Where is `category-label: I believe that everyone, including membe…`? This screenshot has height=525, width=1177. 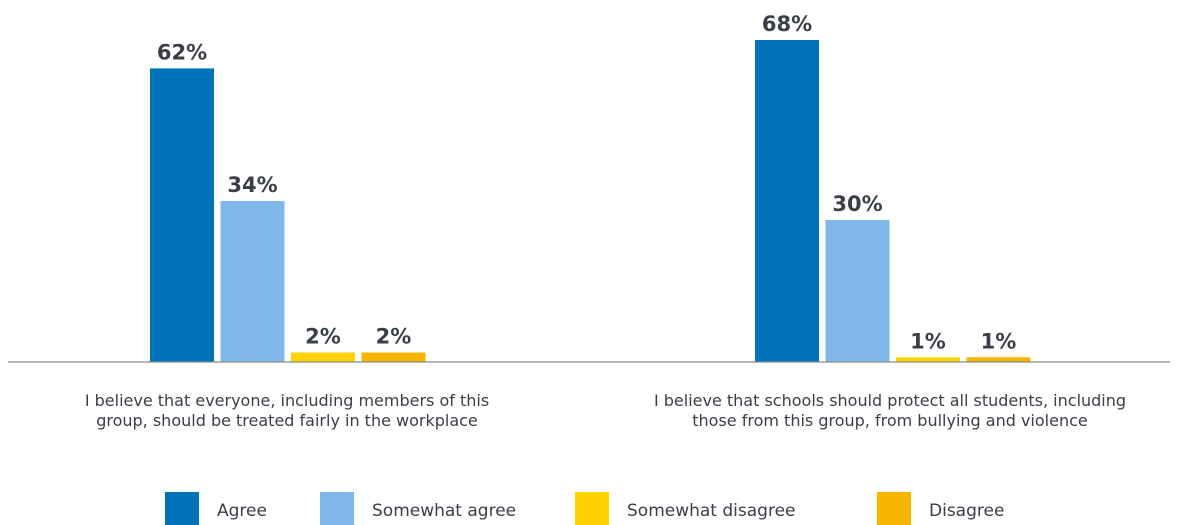 category-label: I believe that everyone, including membe… is located at coordinates (287, 400).